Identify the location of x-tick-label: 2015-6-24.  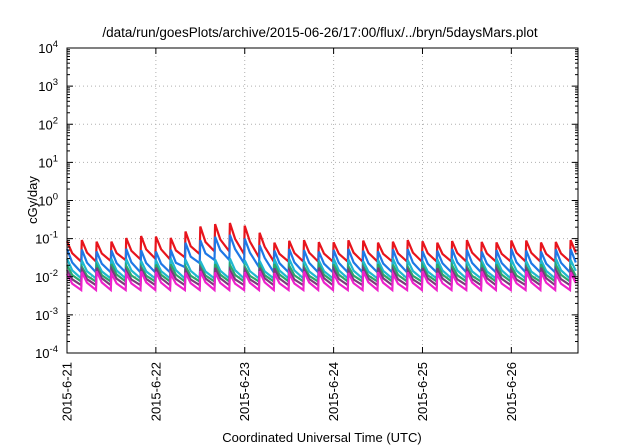
(333, 391).